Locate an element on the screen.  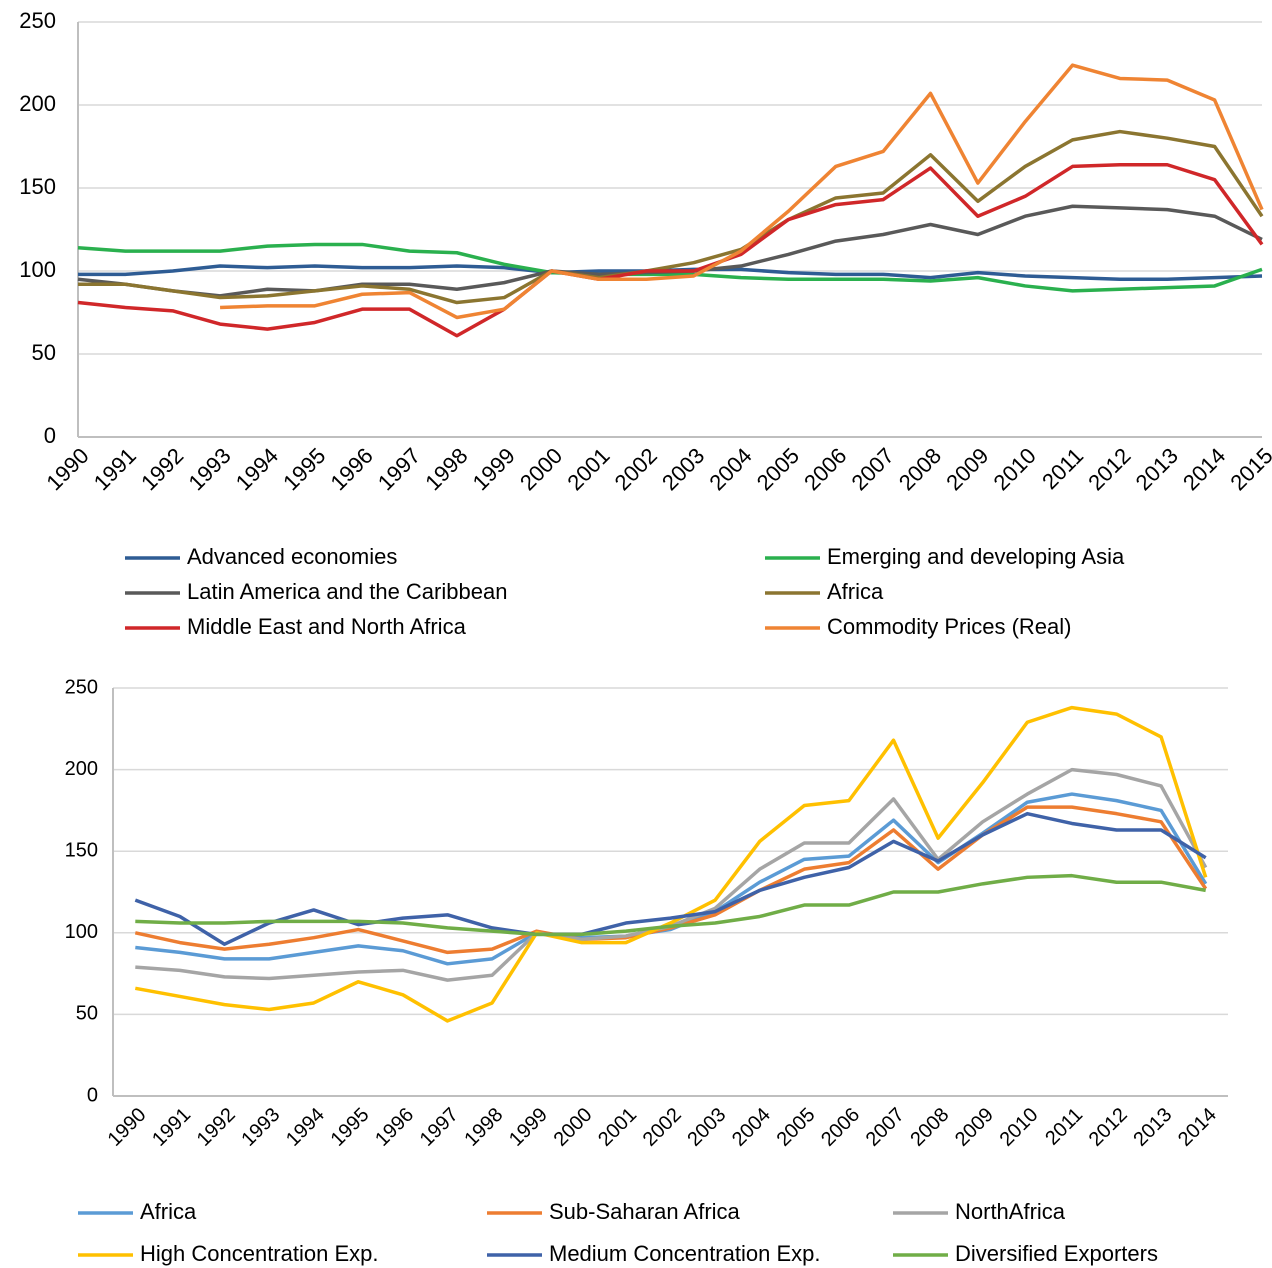
legend-label: NorthAfrica is located at coordinates (1010, 1211).